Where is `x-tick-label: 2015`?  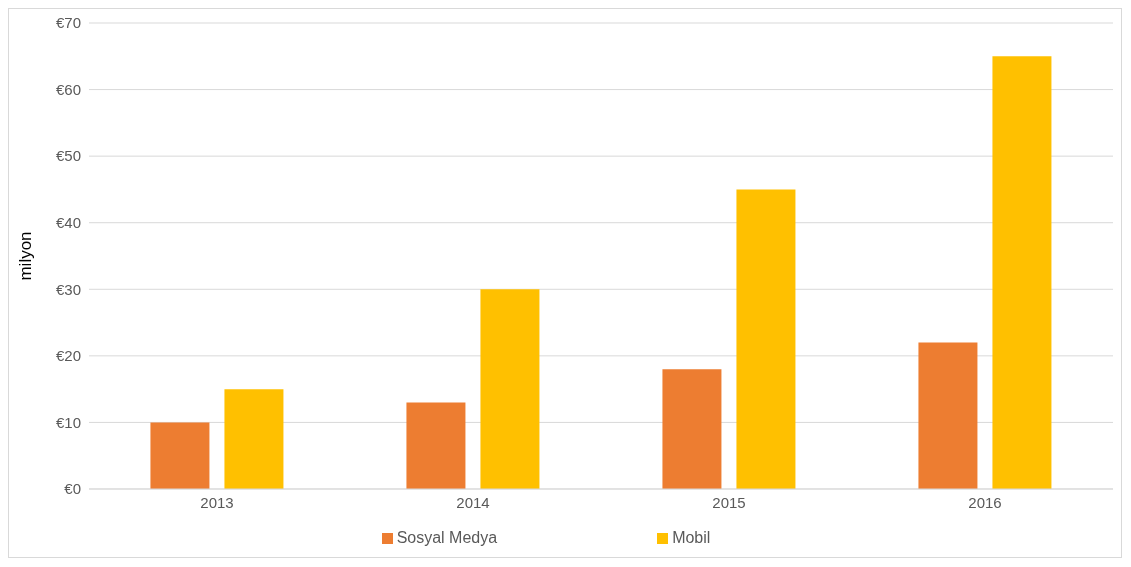 x-tick-label: 2015 is located at coordinates (729, 502).